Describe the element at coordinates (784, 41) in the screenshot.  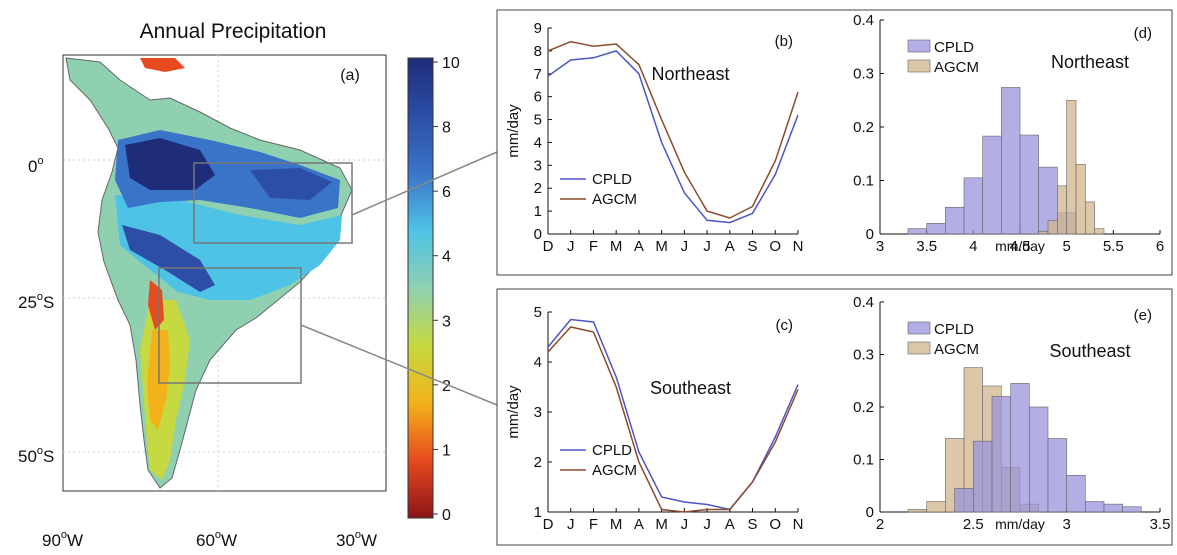
I see `panel-label: (b)` at that location.